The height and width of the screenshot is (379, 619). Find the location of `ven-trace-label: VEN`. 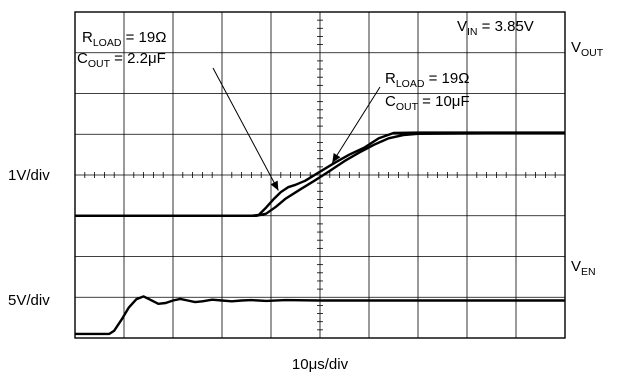

ven-trace-label: VEN is located at coordinates (583, 268).